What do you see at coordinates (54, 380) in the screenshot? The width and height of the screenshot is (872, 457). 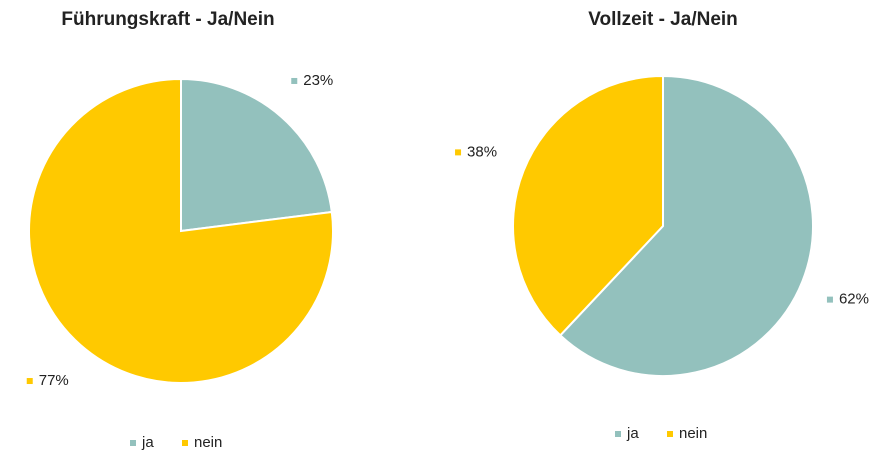 I see `data-label: 77%` at bounding box center [54, 380].